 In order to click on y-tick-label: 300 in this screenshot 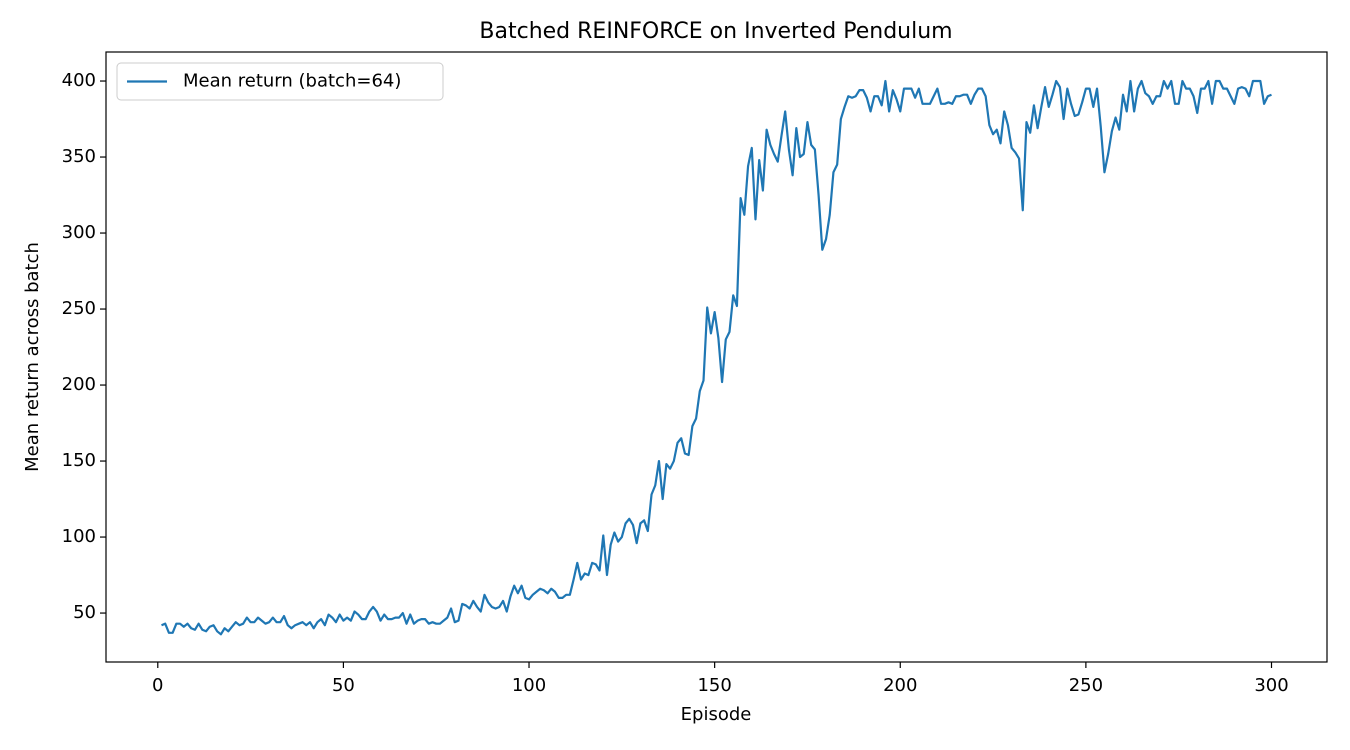, I will do `click(79, 232)`.